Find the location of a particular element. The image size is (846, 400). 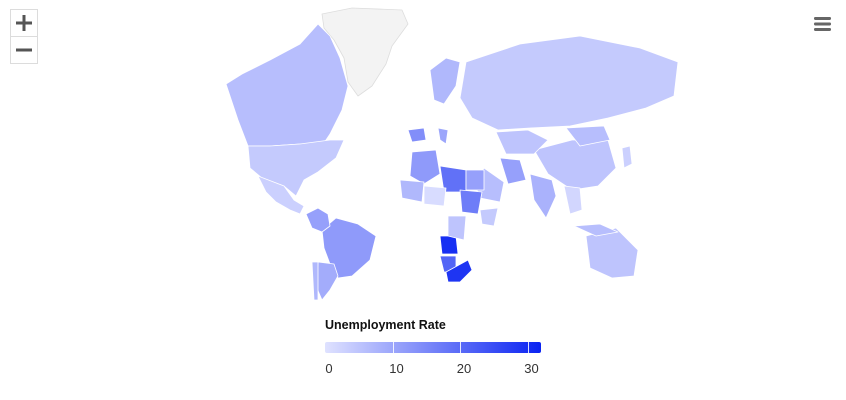

region-south-africa is located at coordinates (459, 271).